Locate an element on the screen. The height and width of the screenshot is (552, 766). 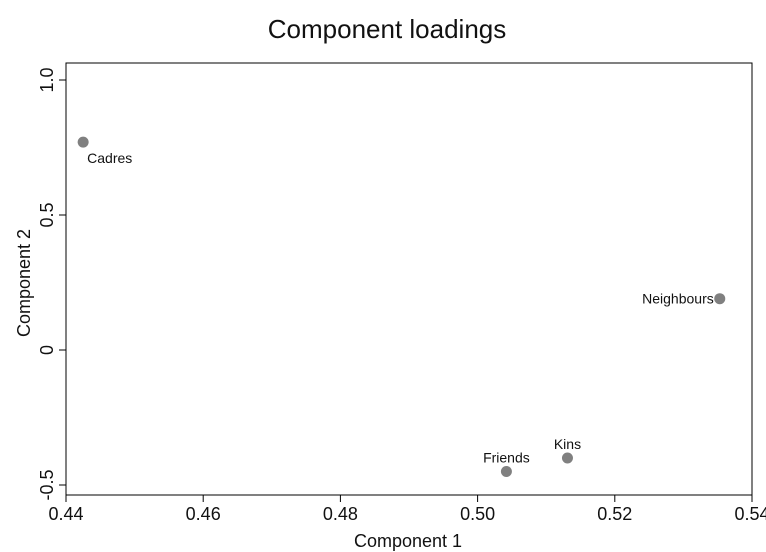
y-tick-label: -0.5 is located at coordinates (47, 484).